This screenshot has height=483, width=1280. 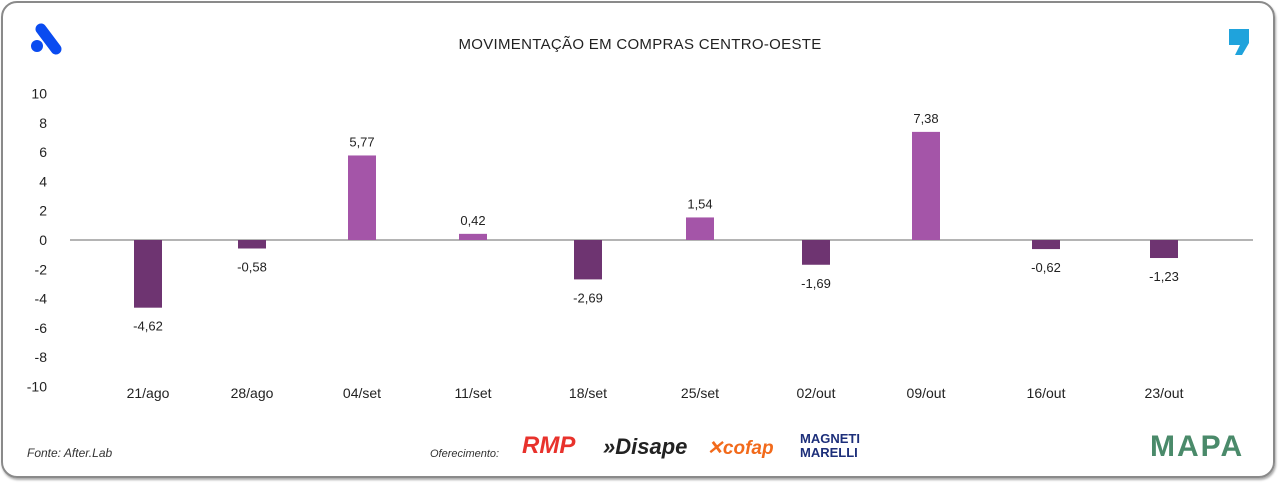 I want to click on y-tick-label: 8, so click(x=43, y=123).